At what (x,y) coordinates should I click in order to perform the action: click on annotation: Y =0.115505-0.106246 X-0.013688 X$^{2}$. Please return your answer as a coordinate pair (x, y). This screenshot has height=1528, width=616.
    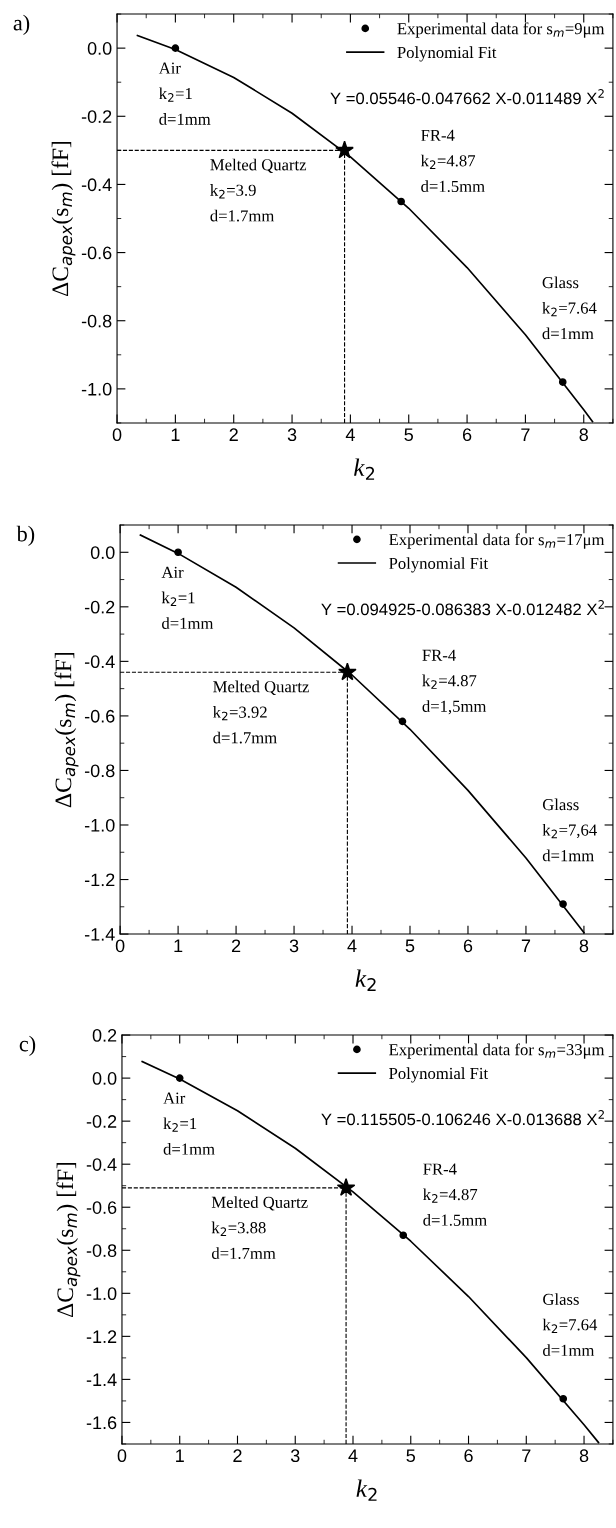
    Looking at the image, I should click on (462, 1118).